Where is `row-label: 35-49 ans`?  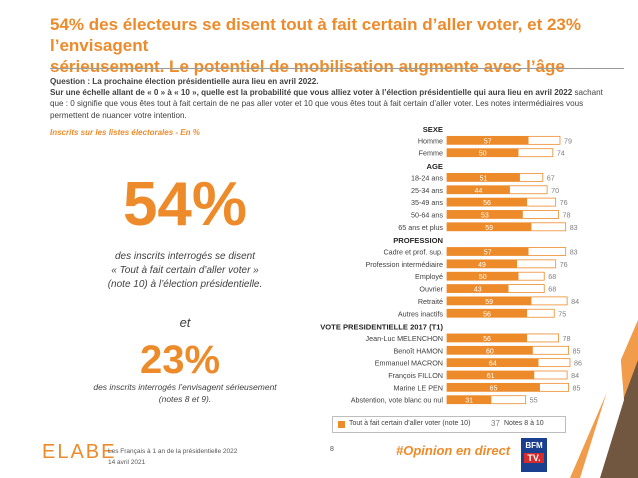 row-label: 35-49 ans is located at coordinates (427, 202).